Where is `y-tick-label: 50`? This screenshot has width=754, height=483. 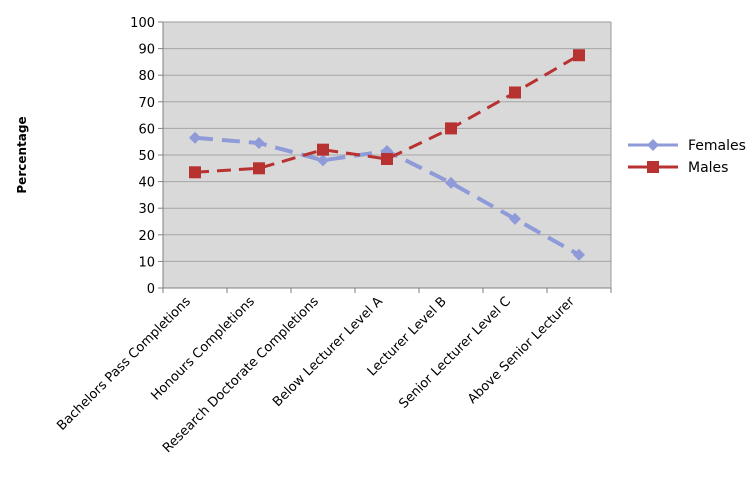
y-tick-label: 50 is located at coordinates (146, 156).